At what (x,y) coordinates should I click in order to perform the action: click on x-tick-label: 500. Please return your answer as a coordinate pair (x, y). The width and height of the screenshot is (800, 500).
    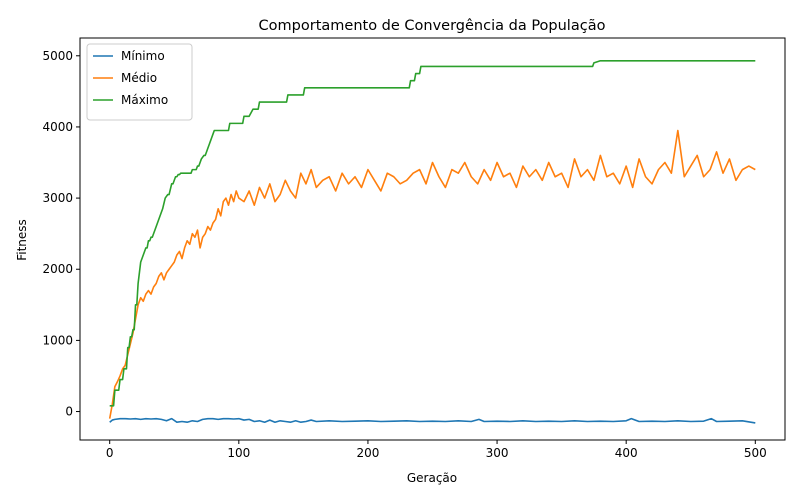
    Looking at the image, I should click on (755, 453).